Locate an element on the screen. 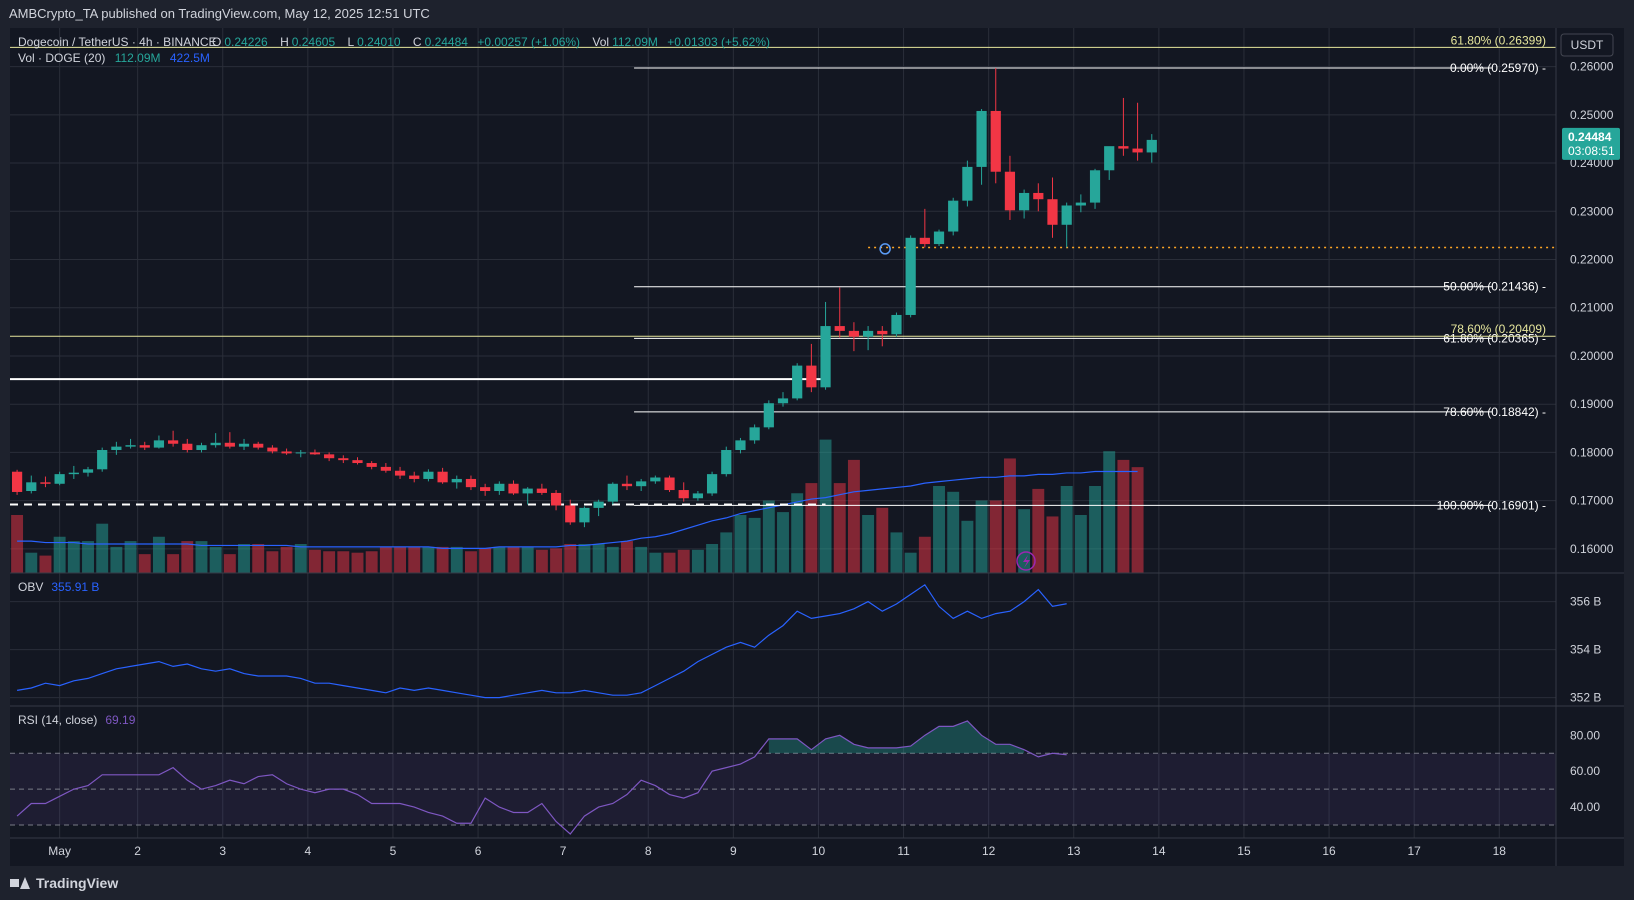 The height and width of the screenshot is (900, 1634). time-tick-label: 17 is located at coordinates (1414, 851).